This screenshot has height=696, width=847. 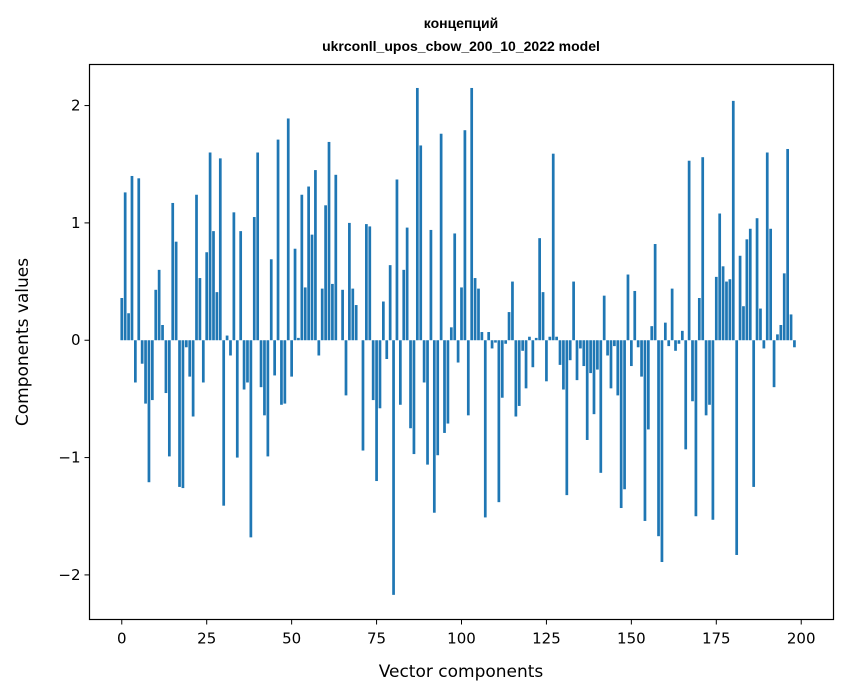 I want to click on x-tick-label: 50, so click(x=291, y=639).